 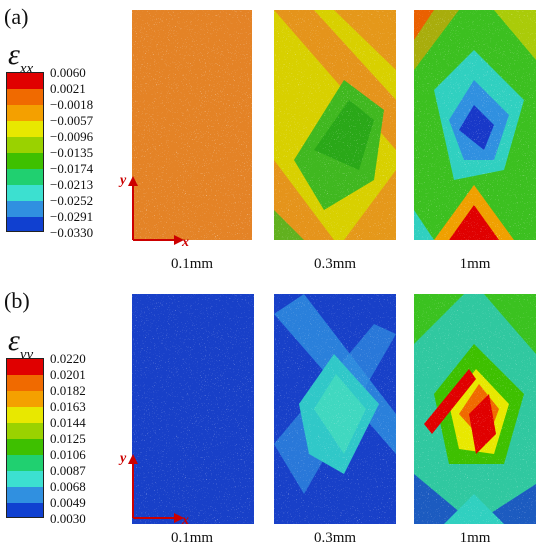 What do you see at coordinates (68, 390) in the screenshot?
I see `tick-label: 0.0182` at bounding box center [68, 390].